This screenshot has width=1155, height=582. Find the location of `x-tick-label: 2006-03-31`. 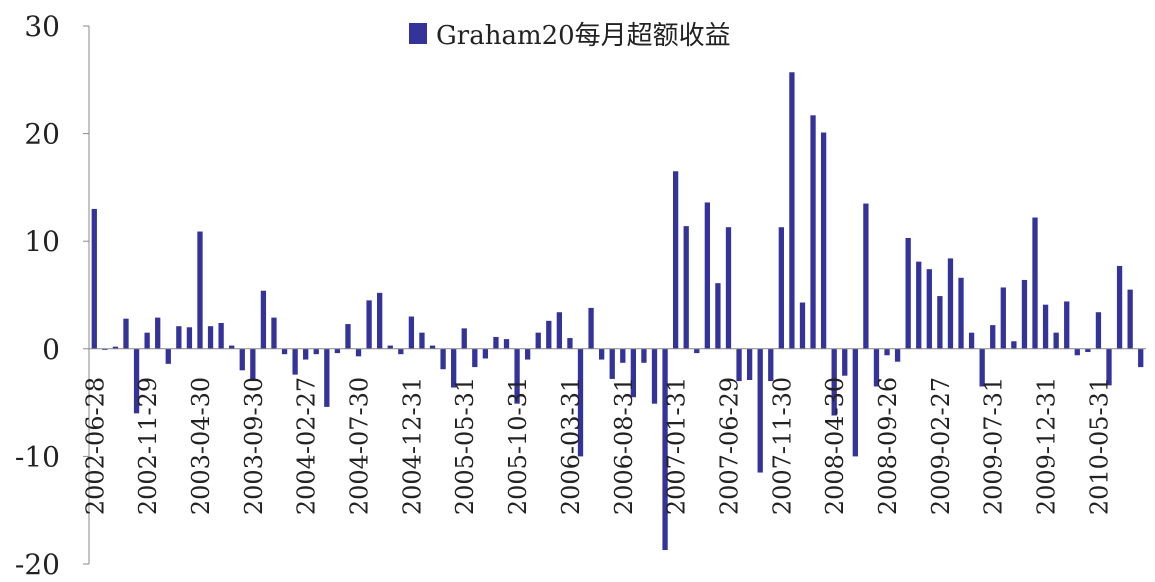

x-tick-label: 2006-03-31 is located at coordinates (571, 446).